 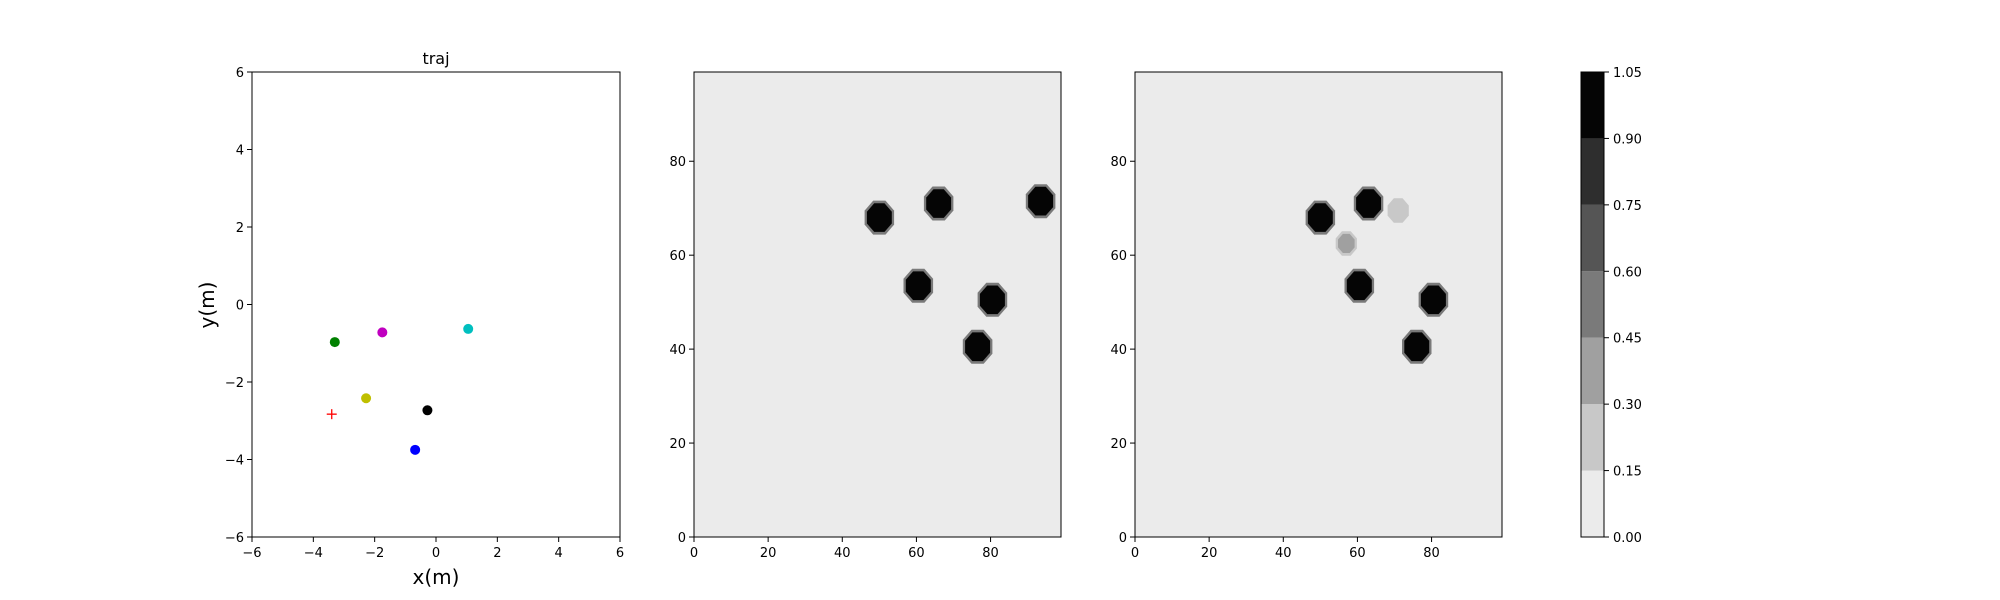 What do you see at coordinates (240, 151) in the screenshot?
I see `y-tick-label: 4` at bounding box center [240, 151].